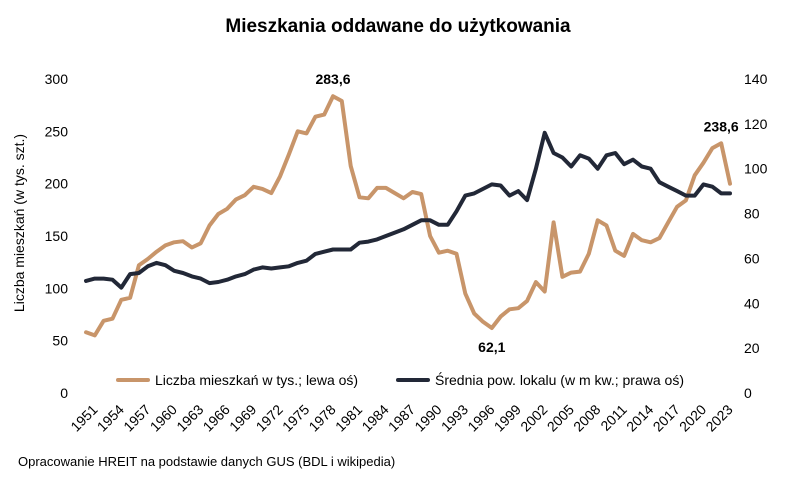  Describe the element at coordinates (256, 380) in the screenshot. I see `legend-label-1: Liczba mieszkań w tys.; lewa oś)` at that location.